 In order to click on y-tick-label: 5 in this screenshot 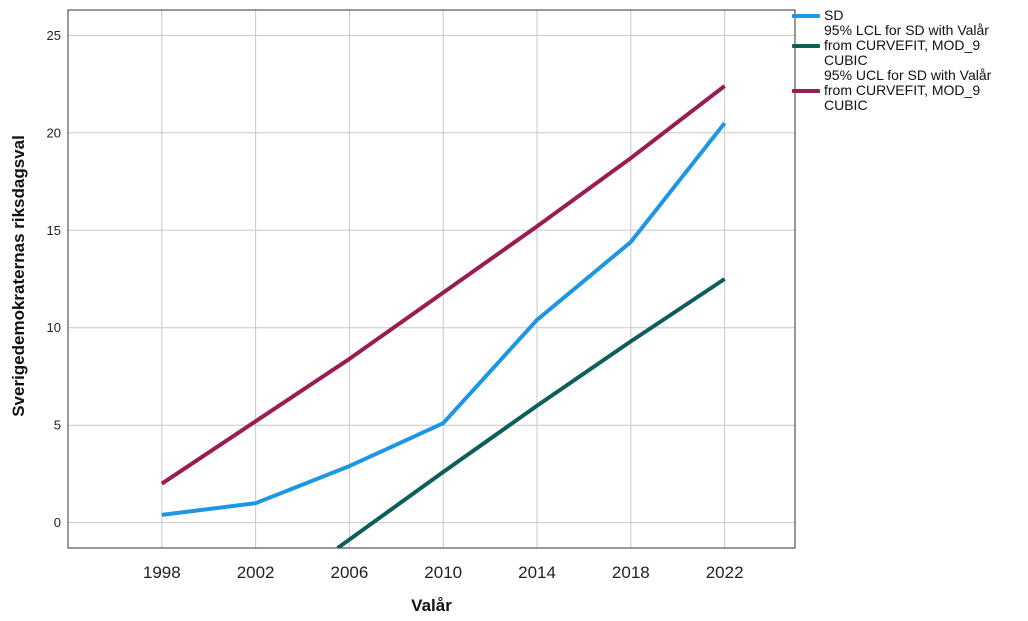, I will do `click(57, 425)`.